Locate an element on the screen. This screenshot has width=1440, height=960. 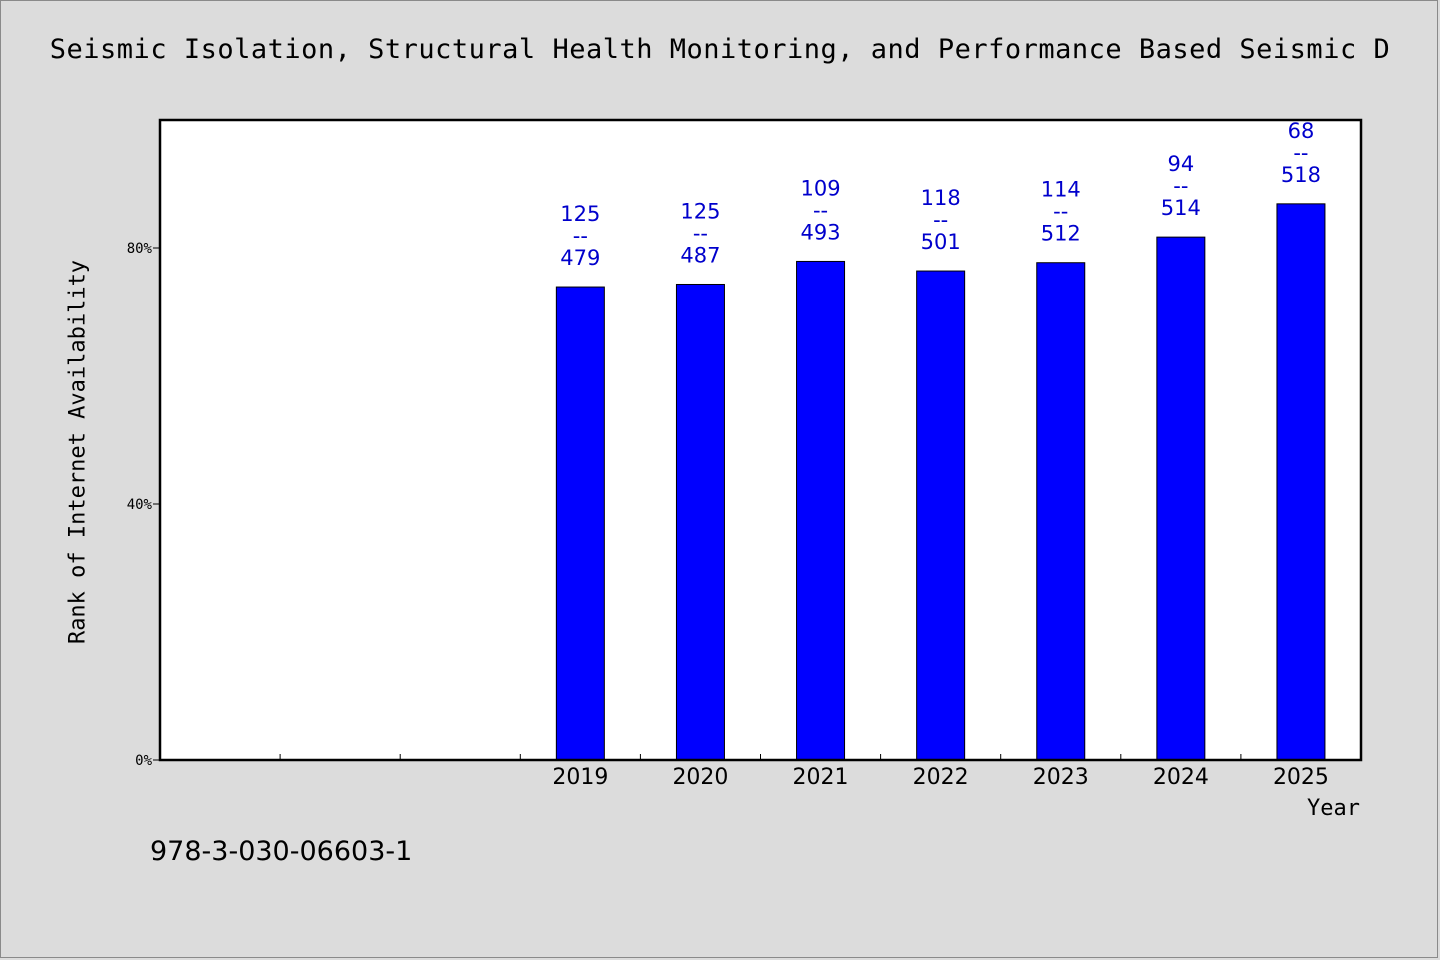
bar-label-total: 493 is located at coordinates (821, 232).